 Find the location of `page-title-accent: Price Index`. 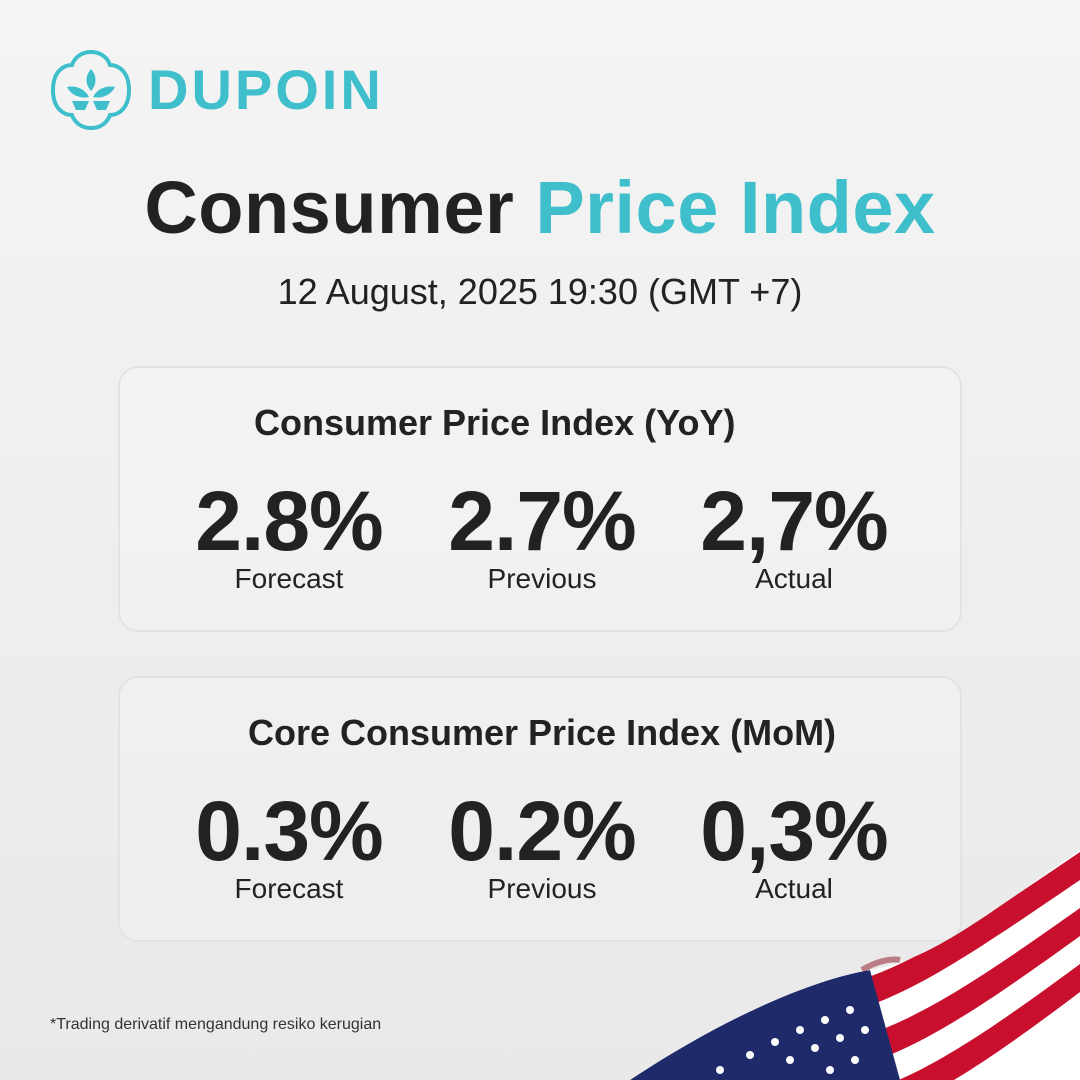

page-title-accent: Price Index is located at coordinates (735, 207).